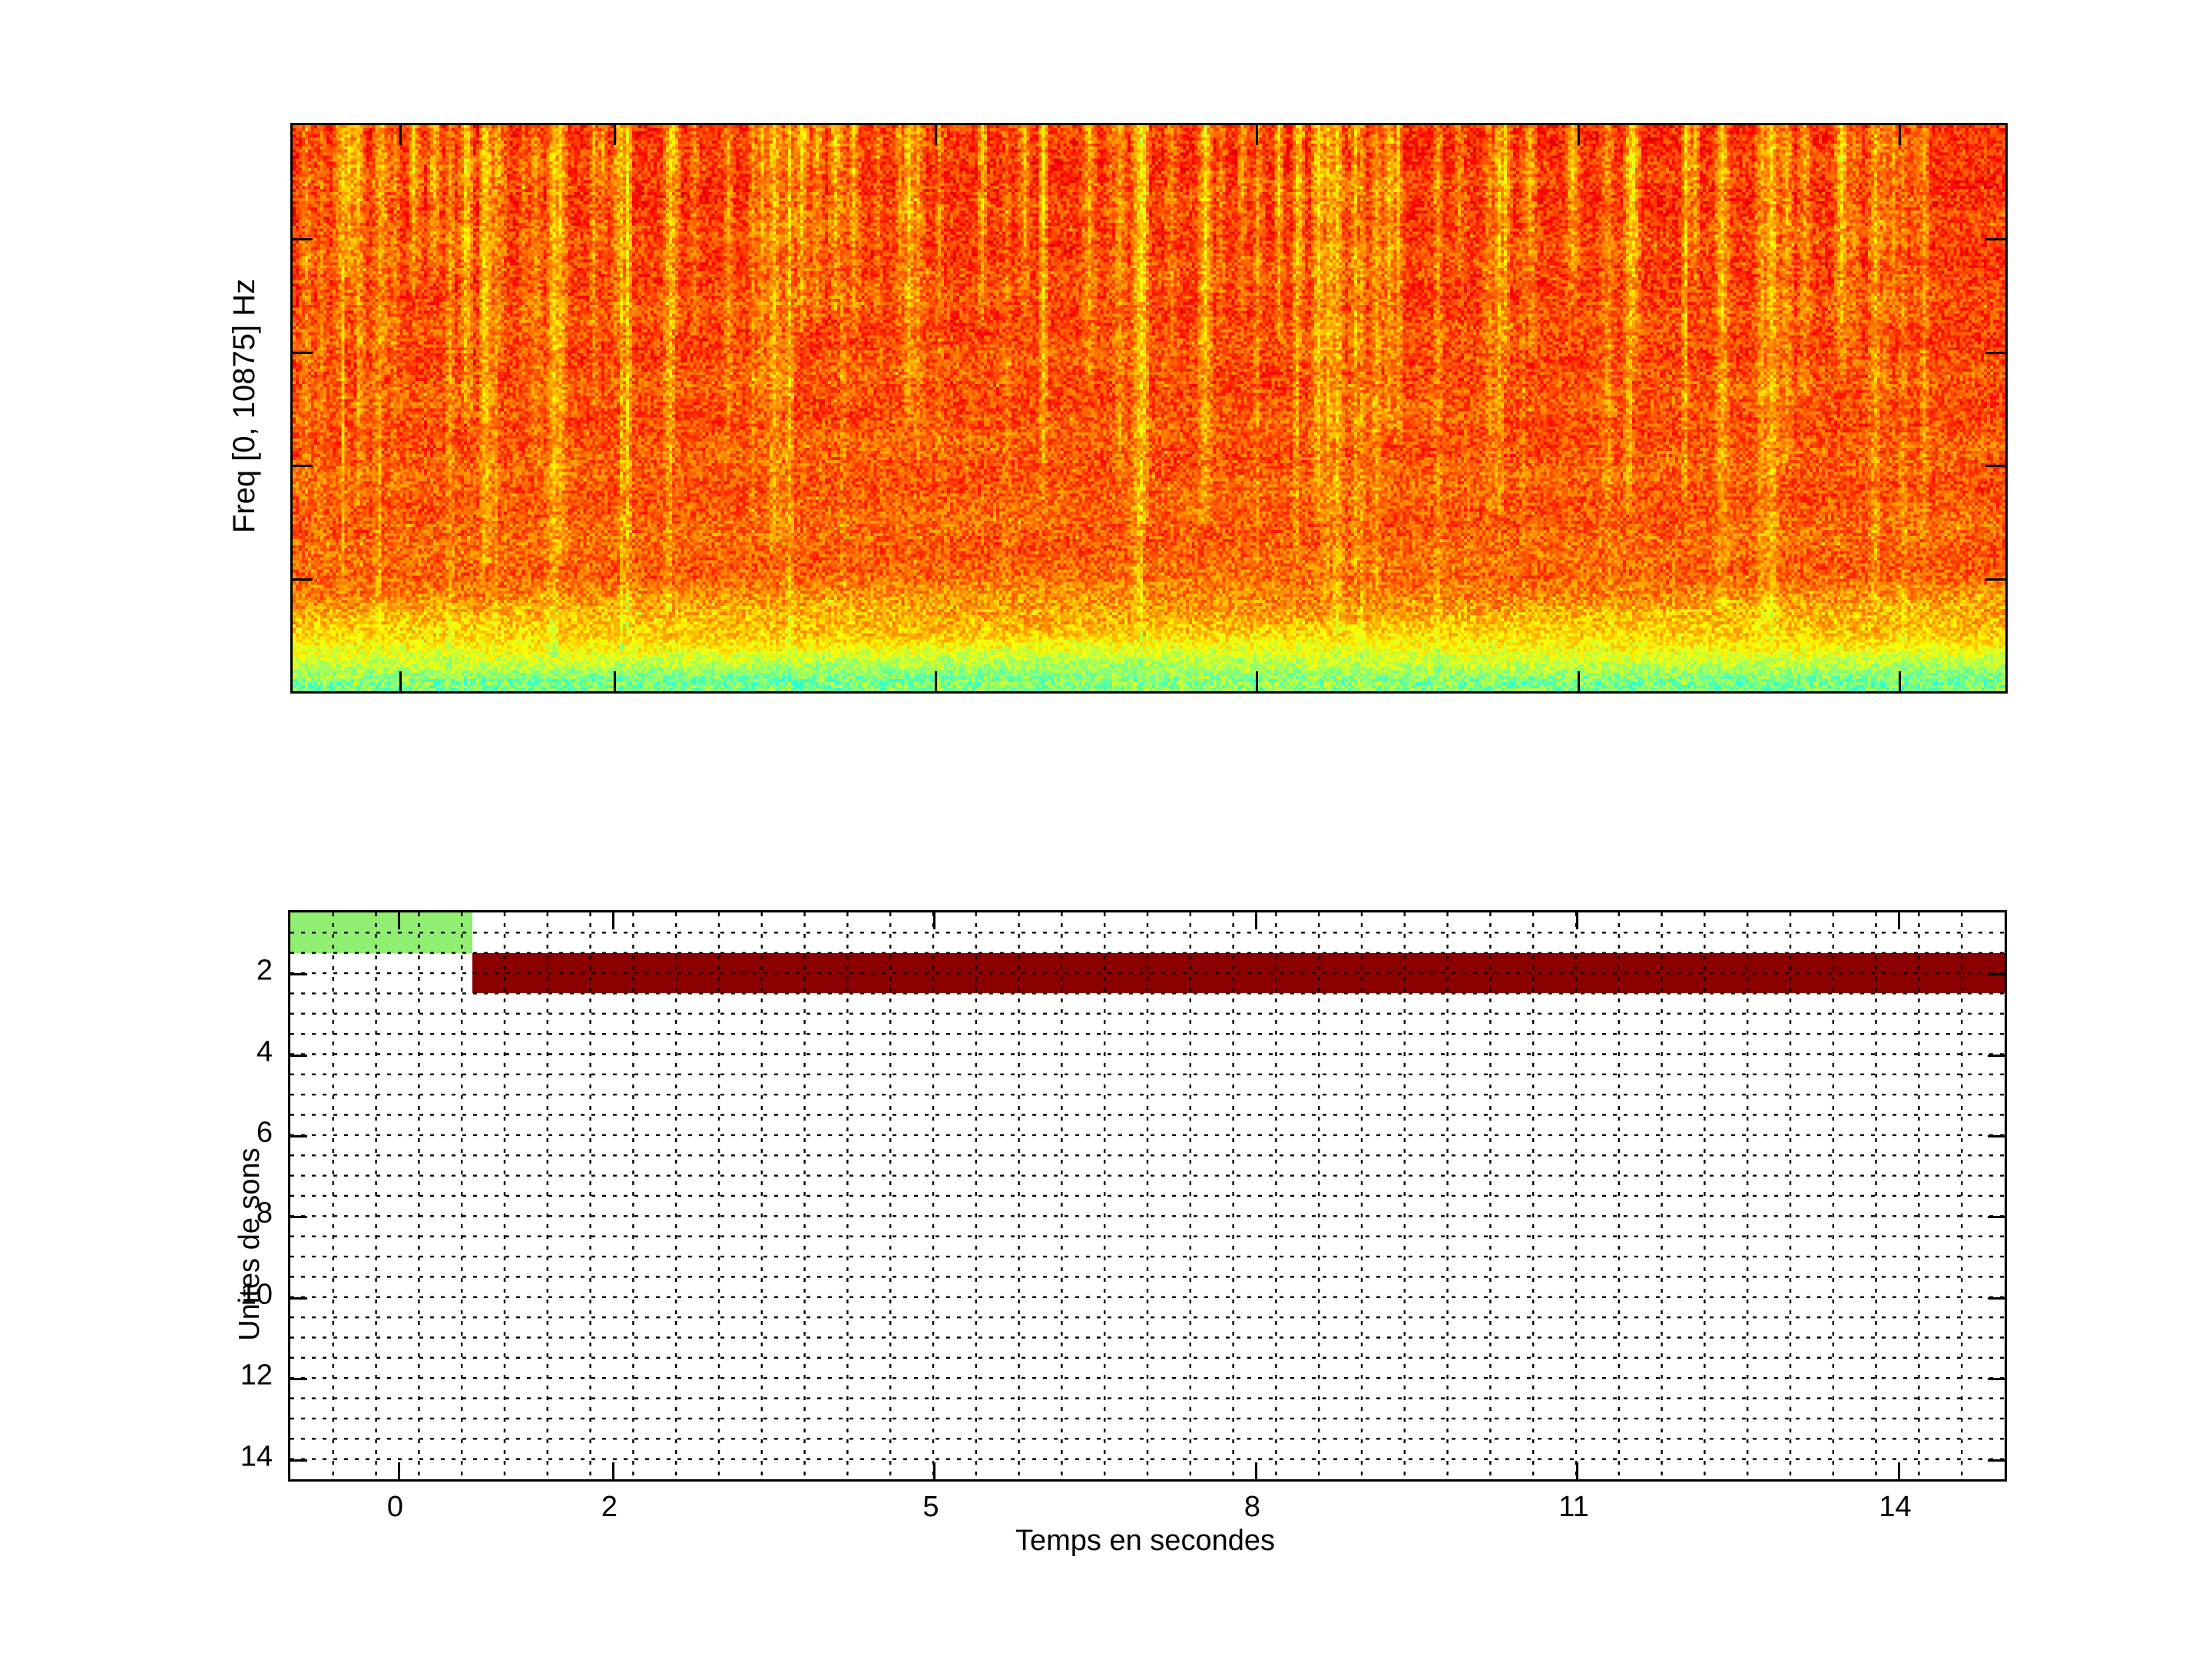 The image size is (2212, 1659). Describe the element at coordinates (264, 1214) in the screenshot. I see `units-y-tick-label: 8` at that location.